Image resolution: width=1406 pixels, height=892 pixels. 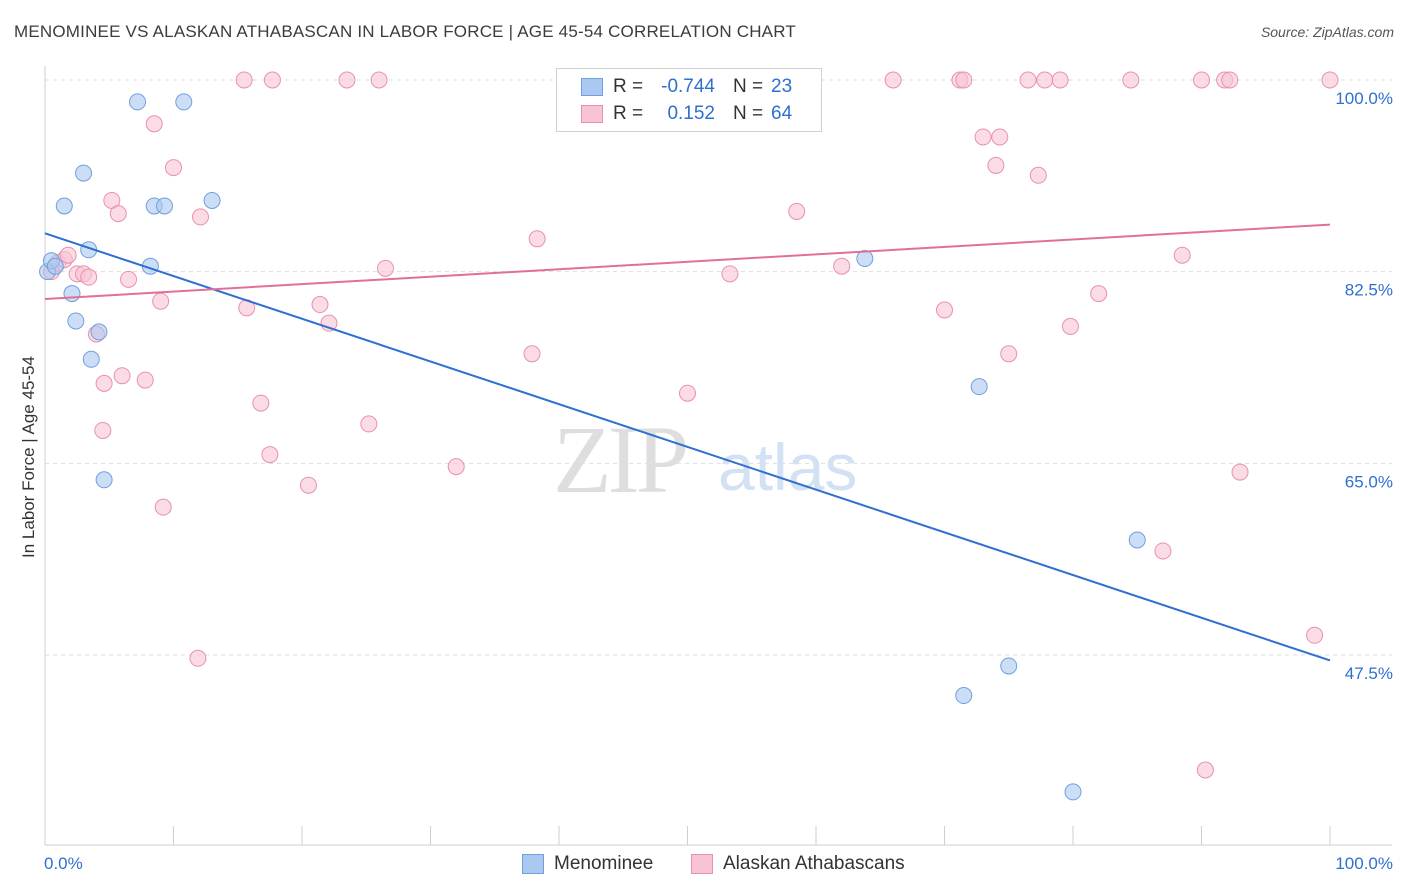 I want to click on x-tick-label-min: 0.0%, so click(x=63, y=863).